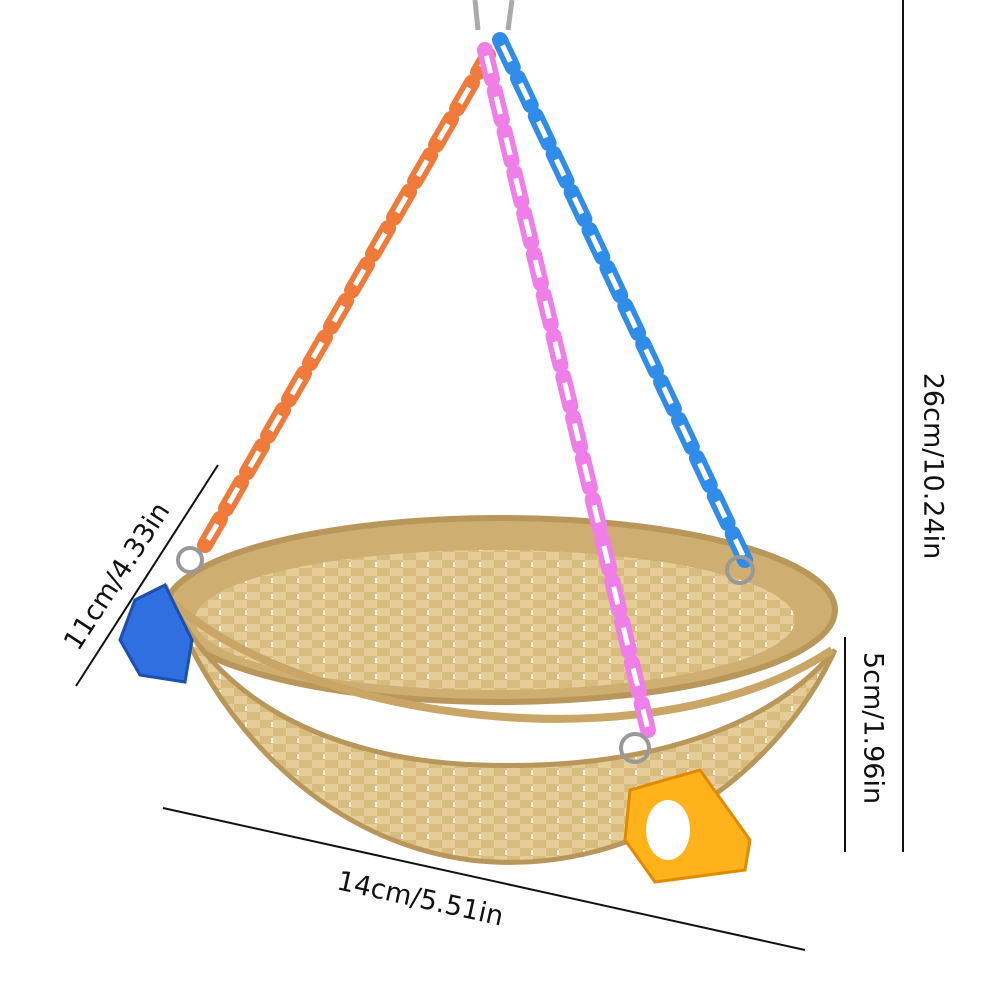 This screenshot has height=1001, width=1001. What do you see at coordinates (566, 390) in the screenshot?
I see `pink-chain-highlight` at bounding box center [566, 390].